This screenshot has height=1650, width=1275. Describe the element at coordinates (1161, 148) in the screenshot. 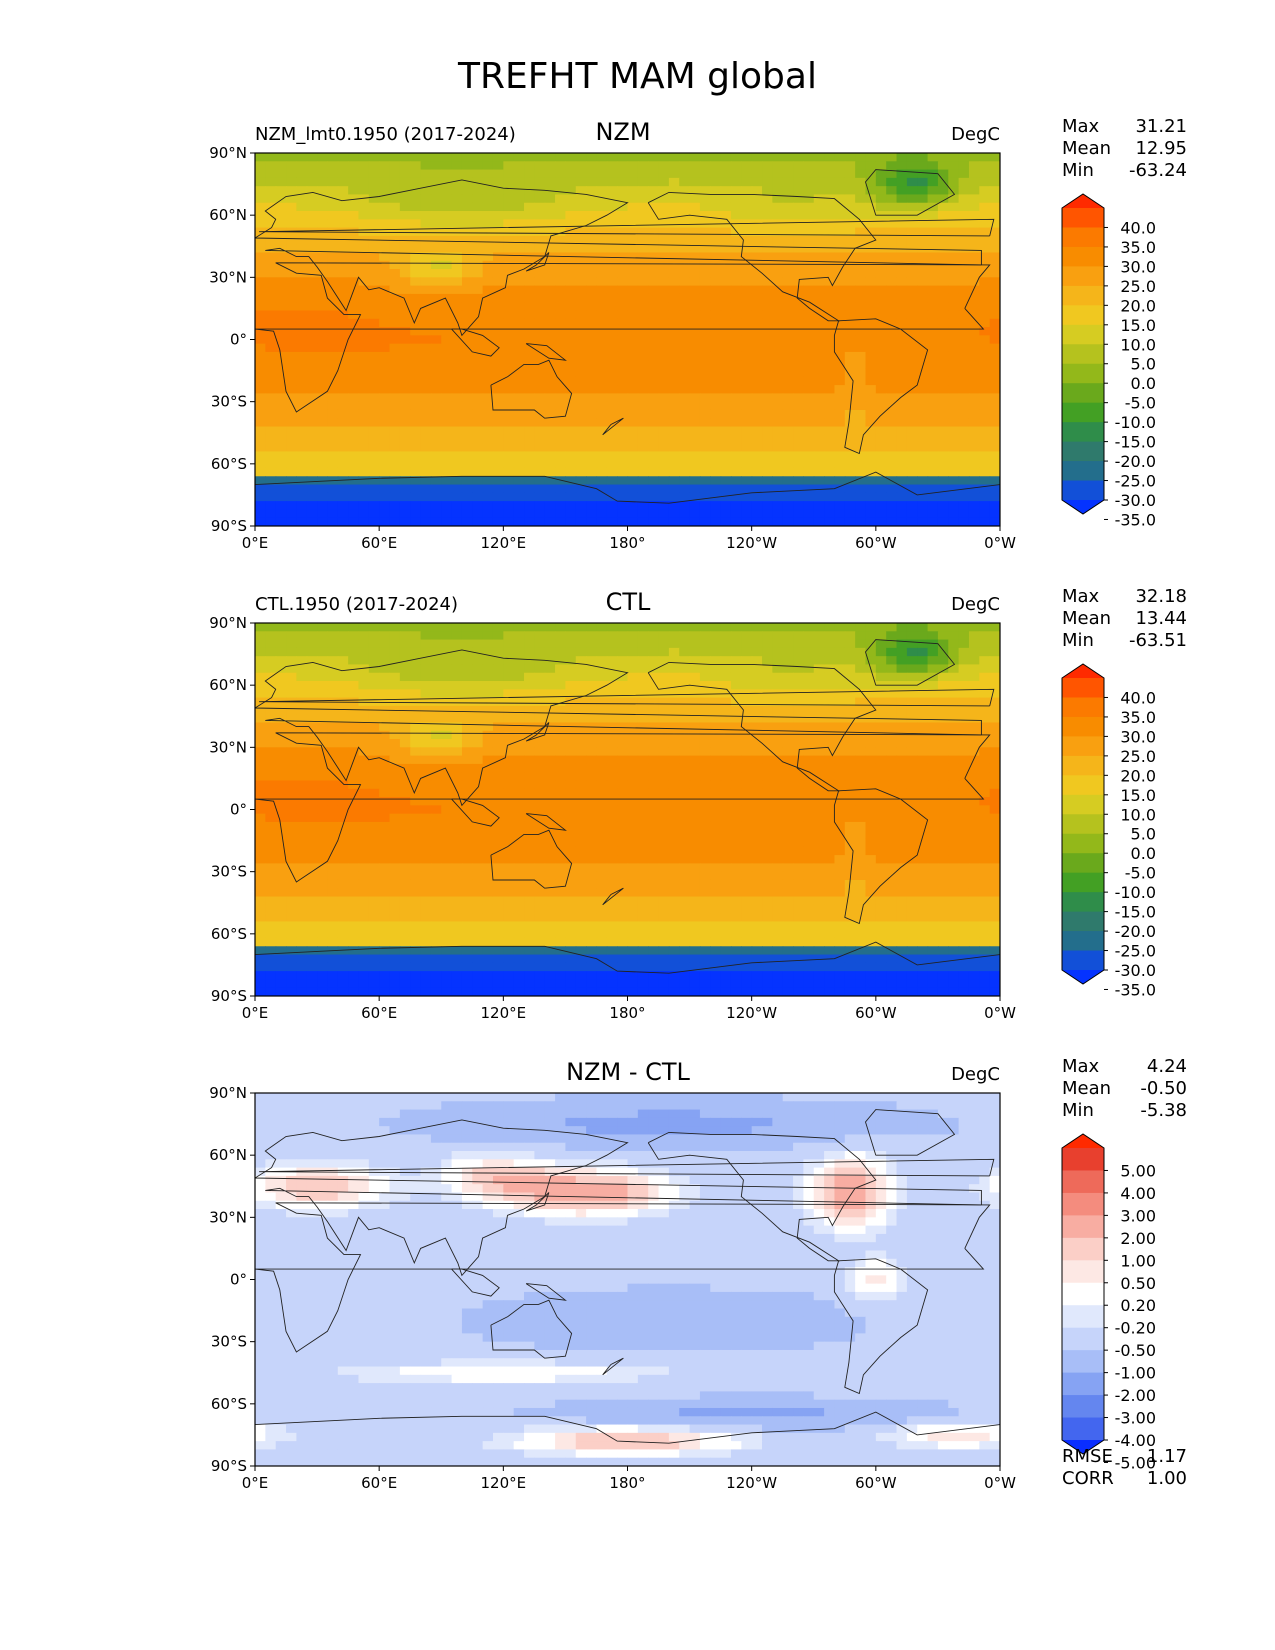

I see `mean-value: 12.95` at that location.